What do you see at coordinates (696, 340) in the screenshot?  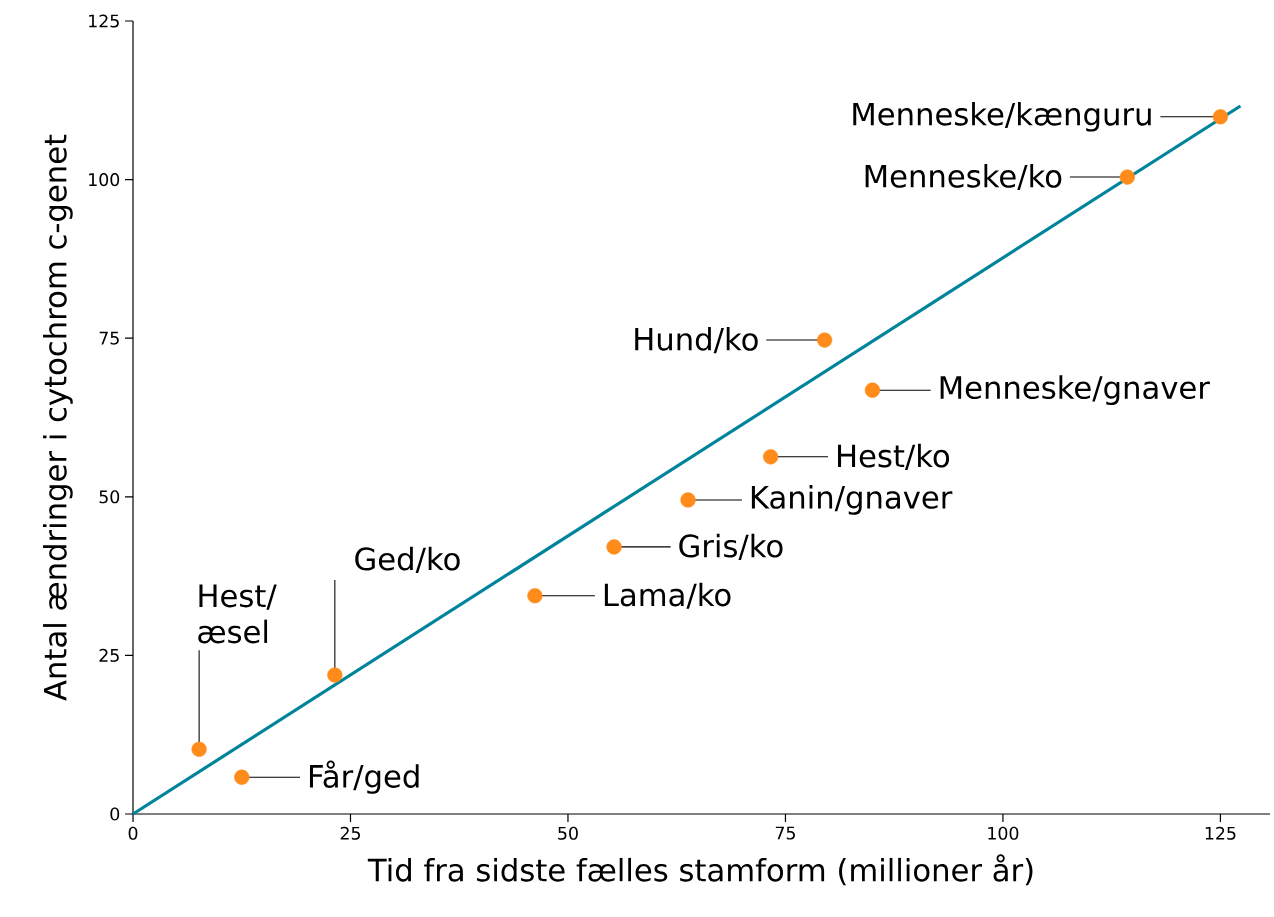 I see `annotation: Hund/ko` at bounding box center [696, 340].